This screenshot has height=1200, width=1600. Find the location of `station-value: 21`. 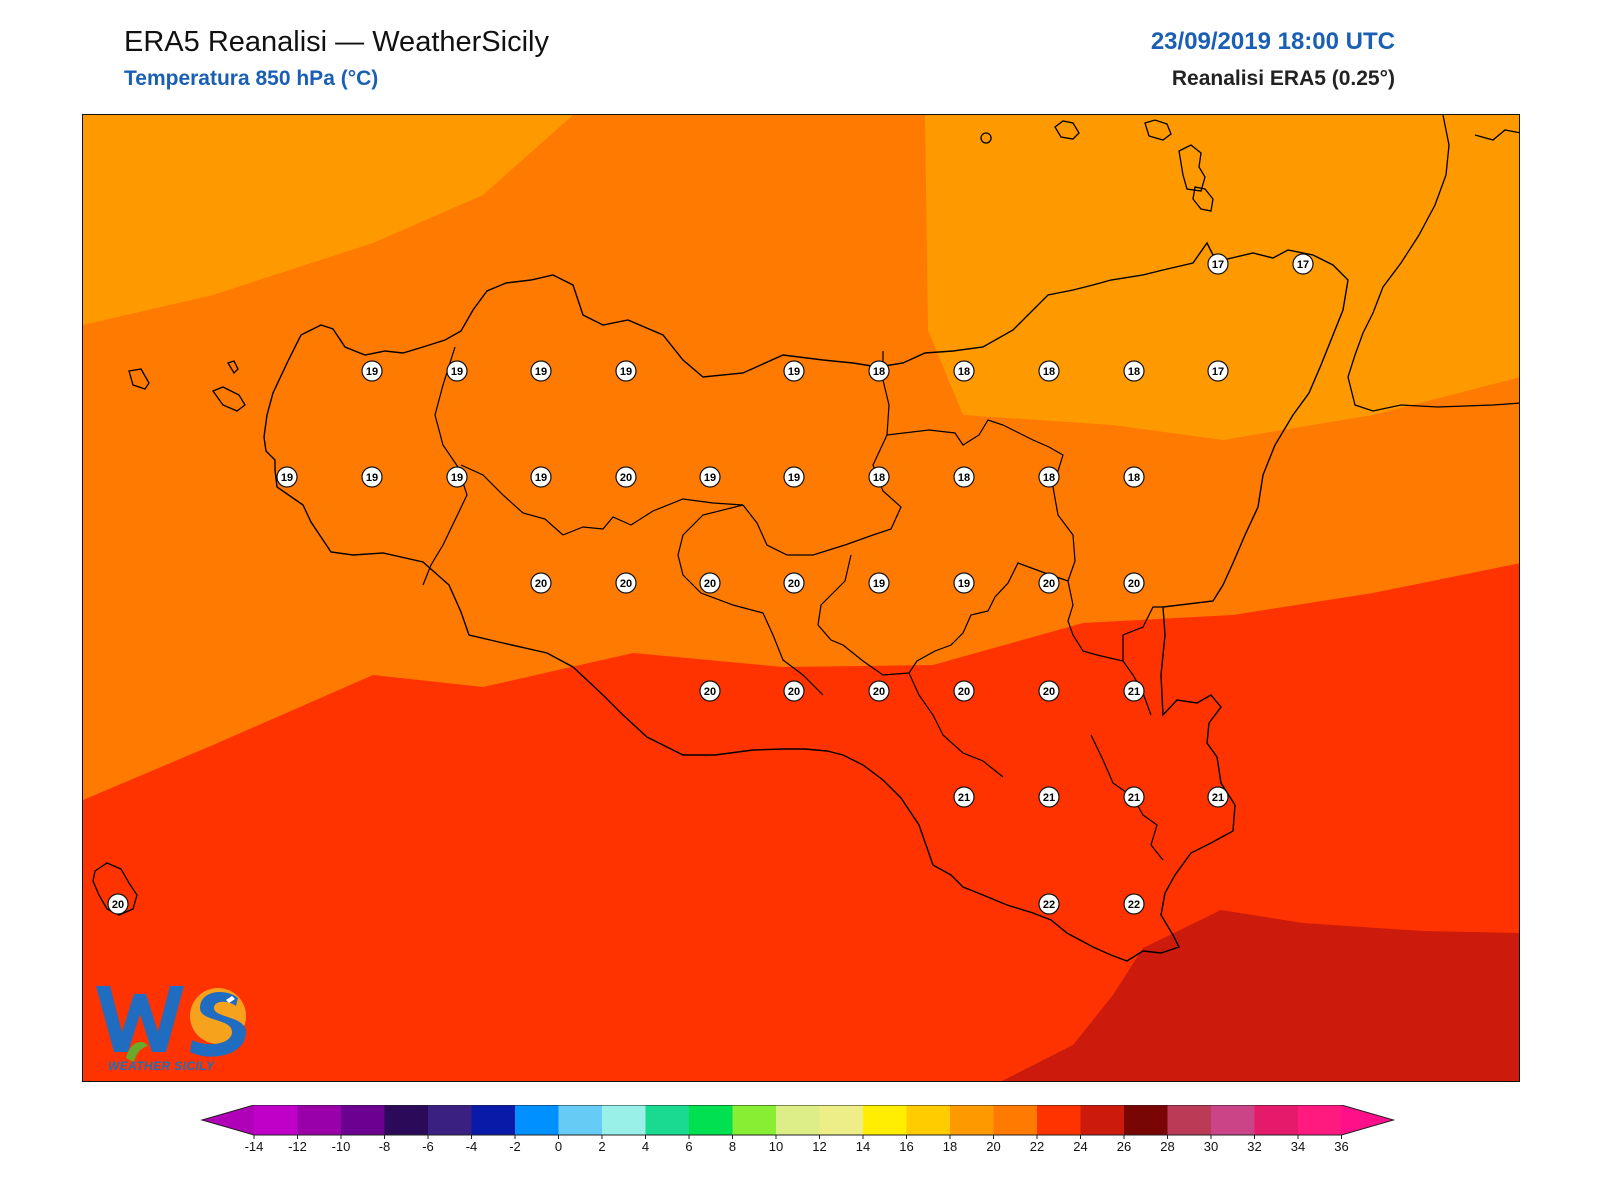

station-value: 21 is located at coordinates (1134, 692).